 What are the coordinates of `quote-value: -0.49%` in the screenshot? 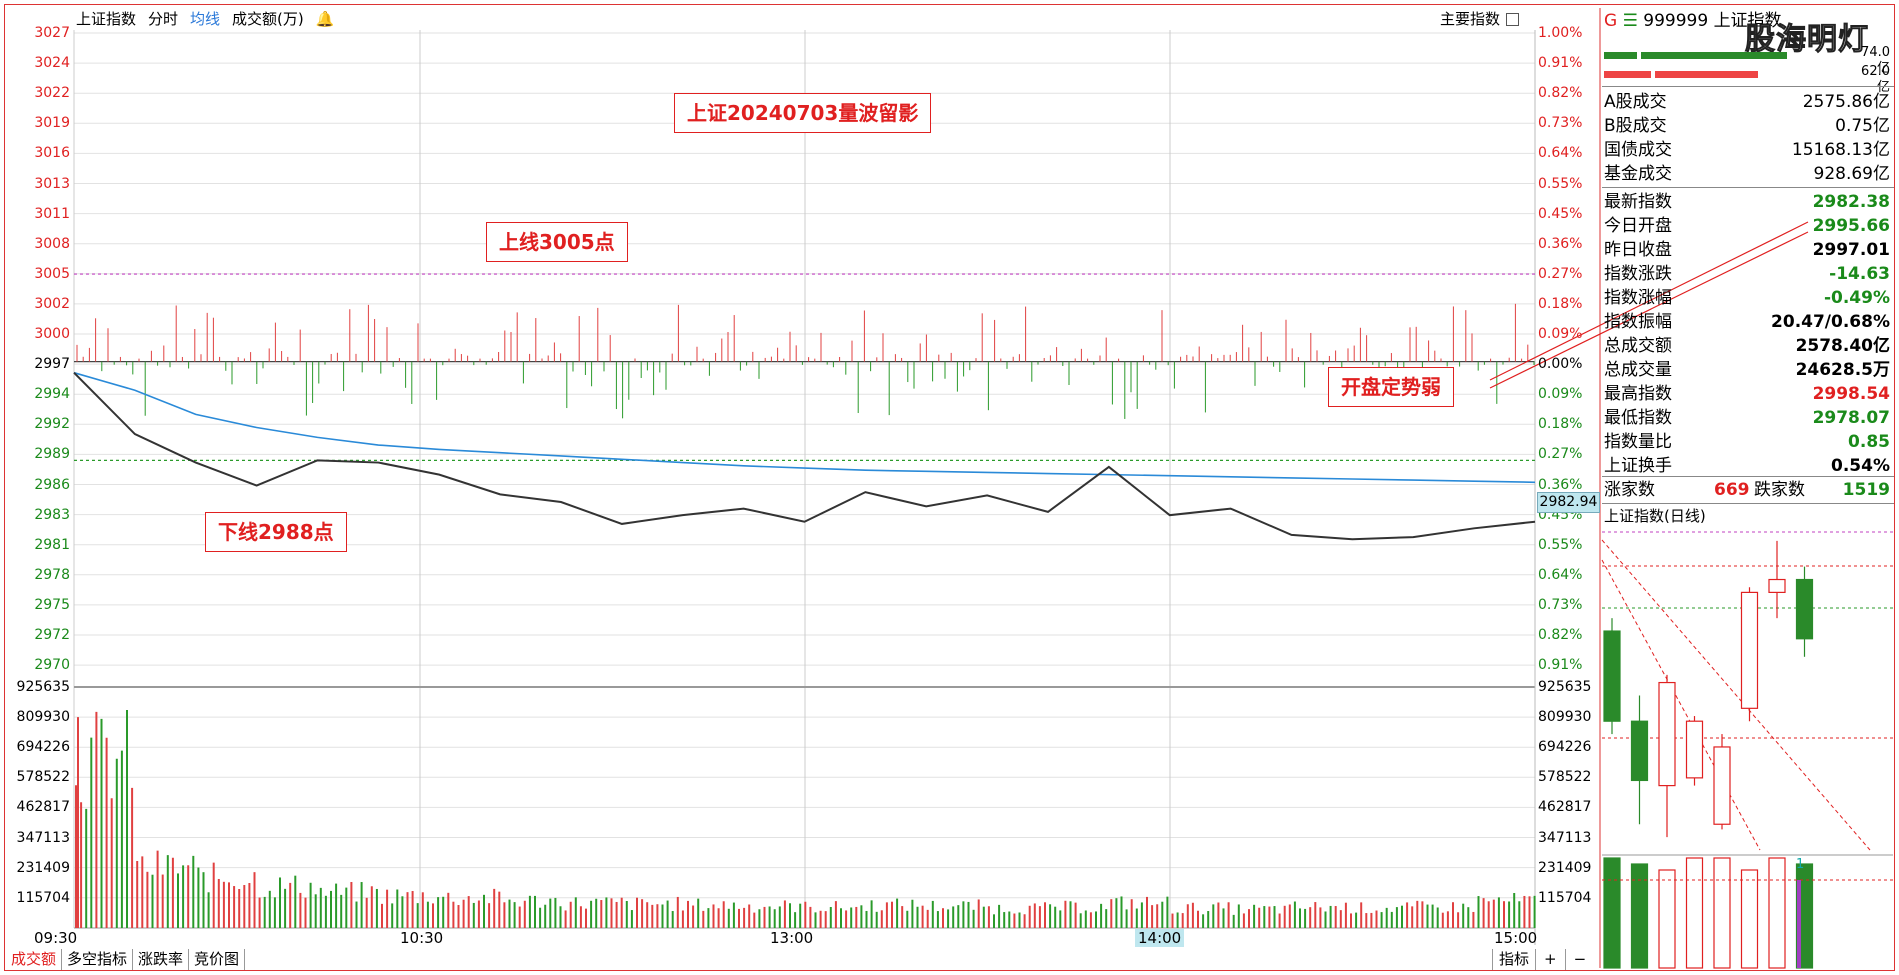 It's located at (1856, 298).